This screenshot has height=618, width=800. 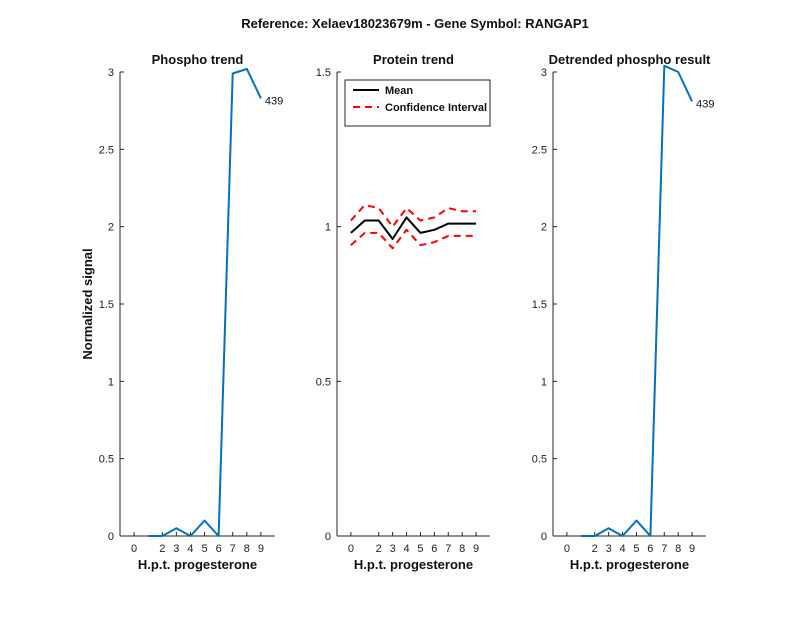 I want to click on legend: Mean Confidence Interval, so click(x=417, y=103).